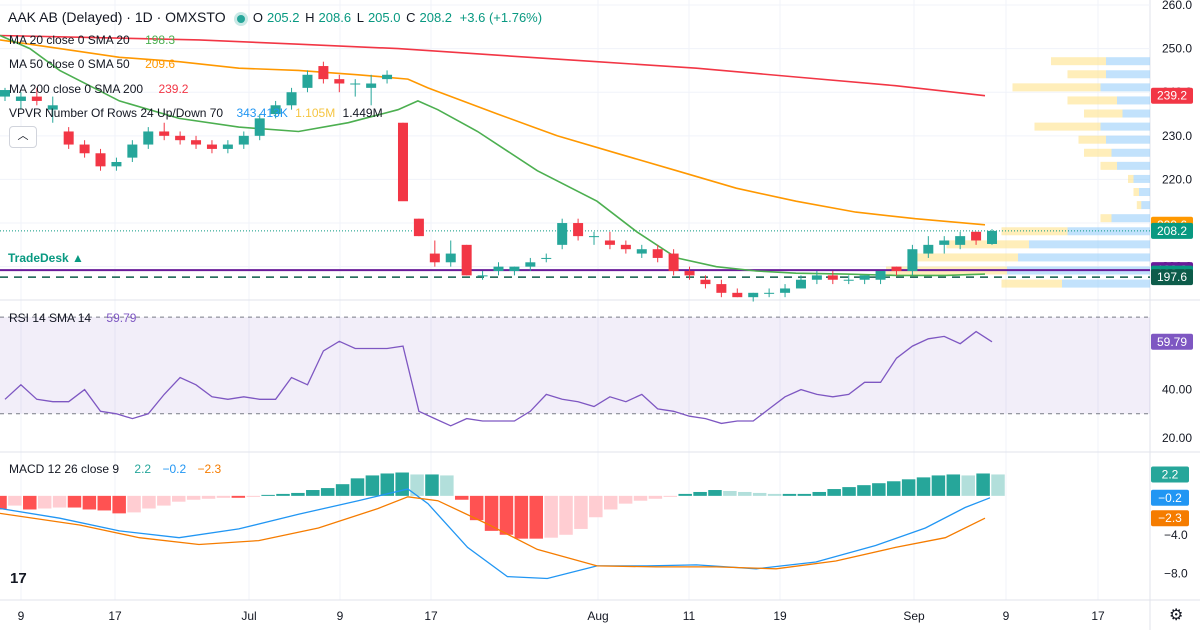 The width and height of the screenshot is (1200, 630). Describe the element at coordinates (362, 113) in the screenshot. I see `vpvr-total-value: 1.449M` at that location.